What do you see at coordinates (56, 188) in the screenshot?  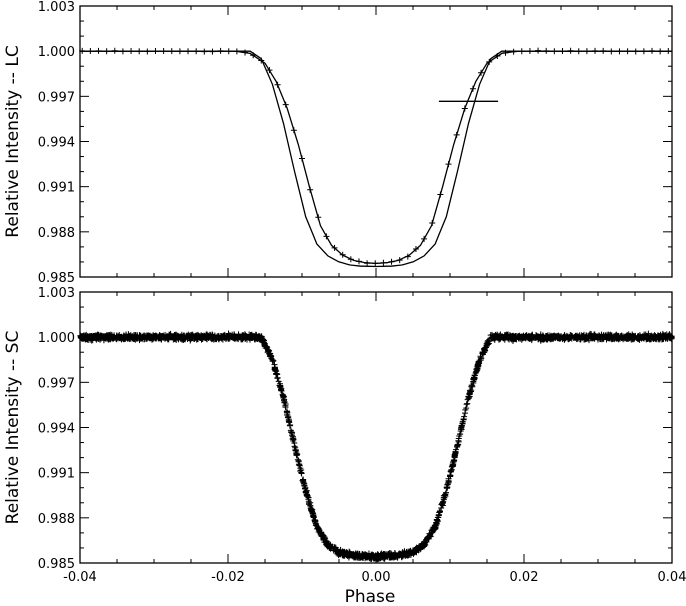 I see `y-tick-label: 0.991` at bounding box center [56, 188].